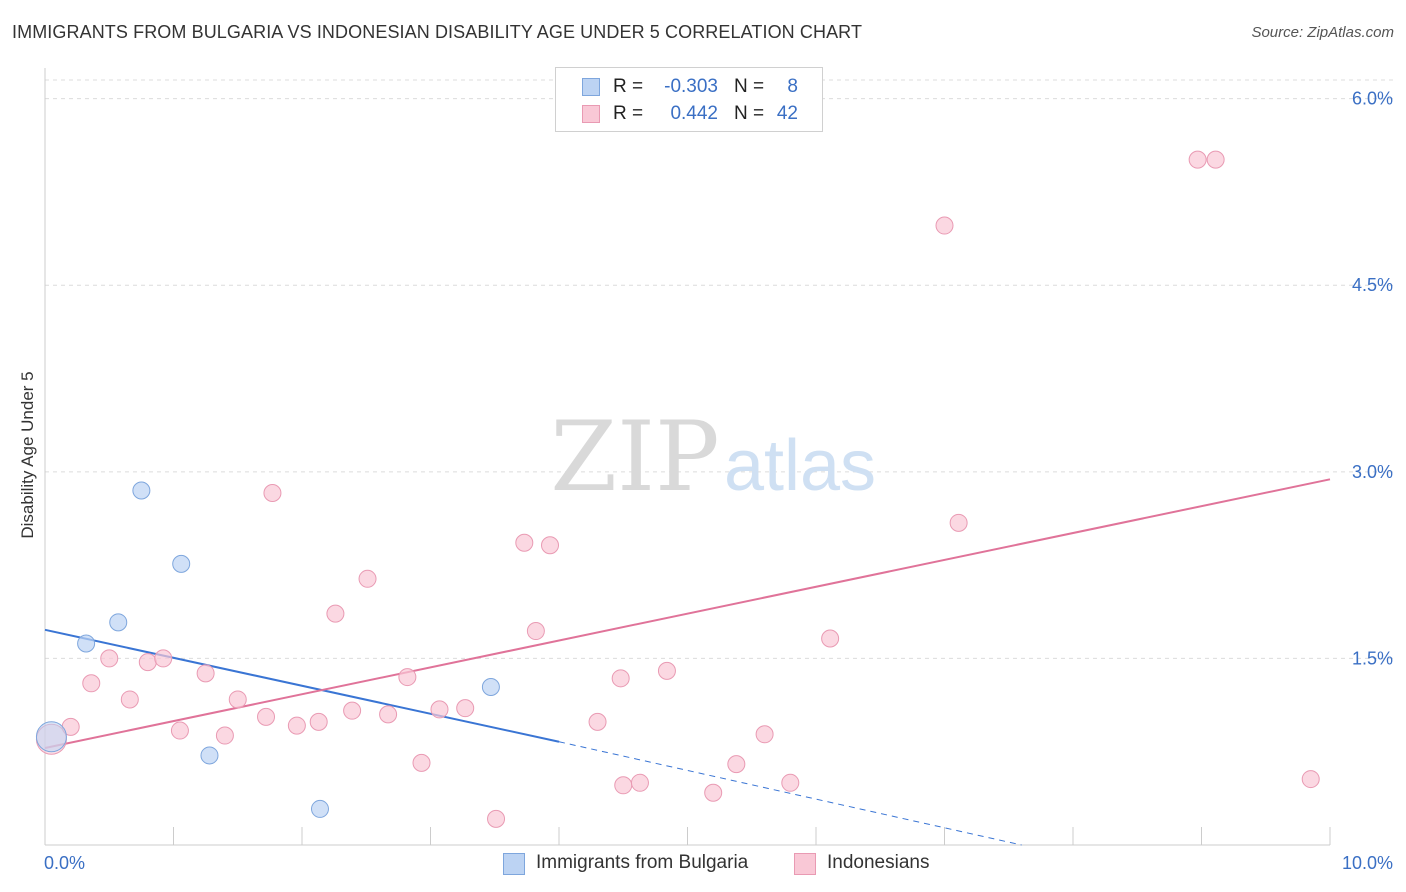  I want to click on series-legend-label: Indonesians, so click(878, 862).